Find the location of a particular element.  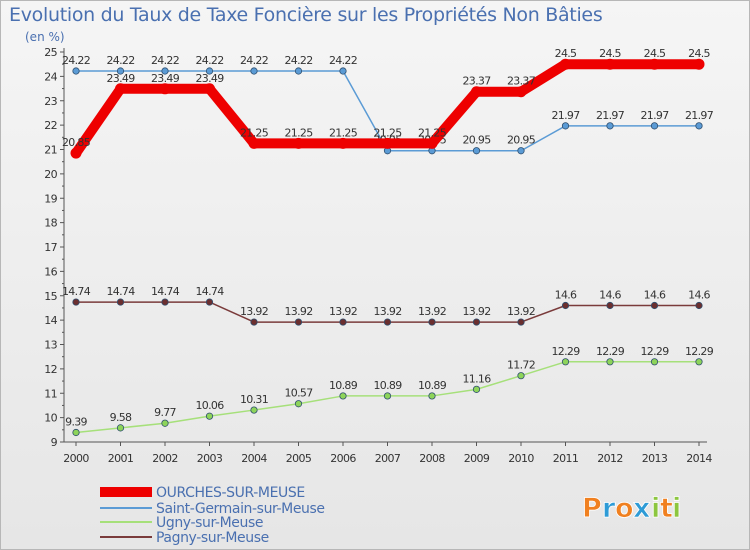

x-tick-label-2006: 2006 is located at coordinates (343, 458).